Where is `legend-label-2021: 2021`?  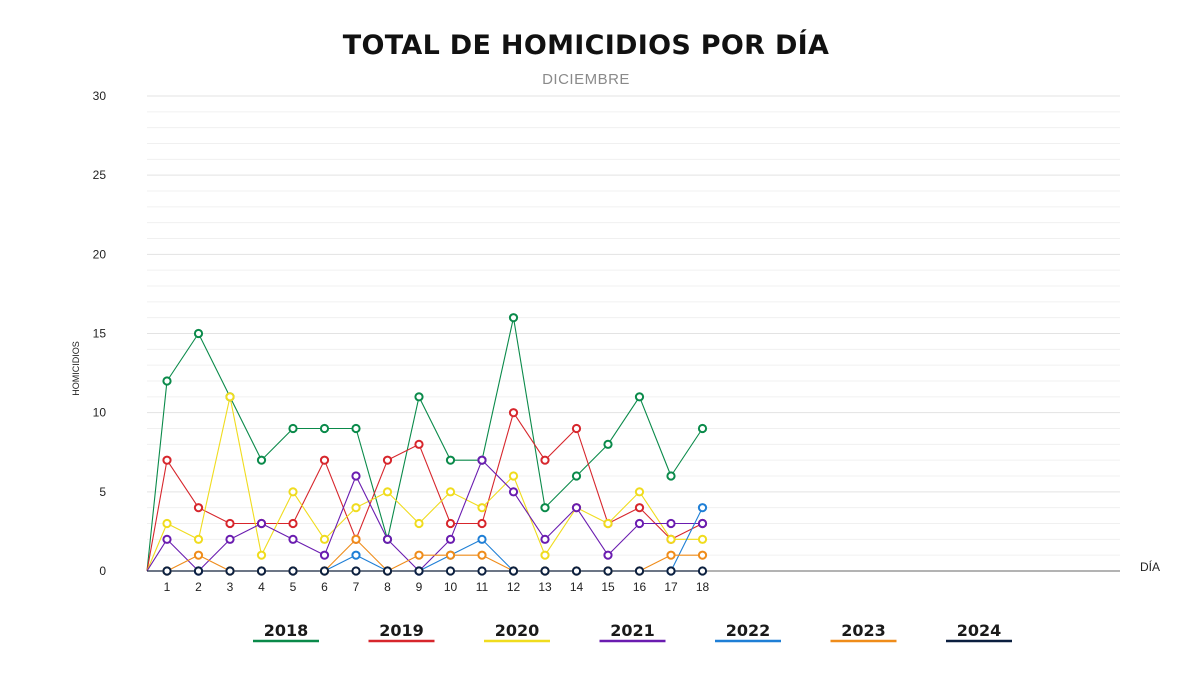 legend-label-2021: 2021 is located at coordinates (632, 630).